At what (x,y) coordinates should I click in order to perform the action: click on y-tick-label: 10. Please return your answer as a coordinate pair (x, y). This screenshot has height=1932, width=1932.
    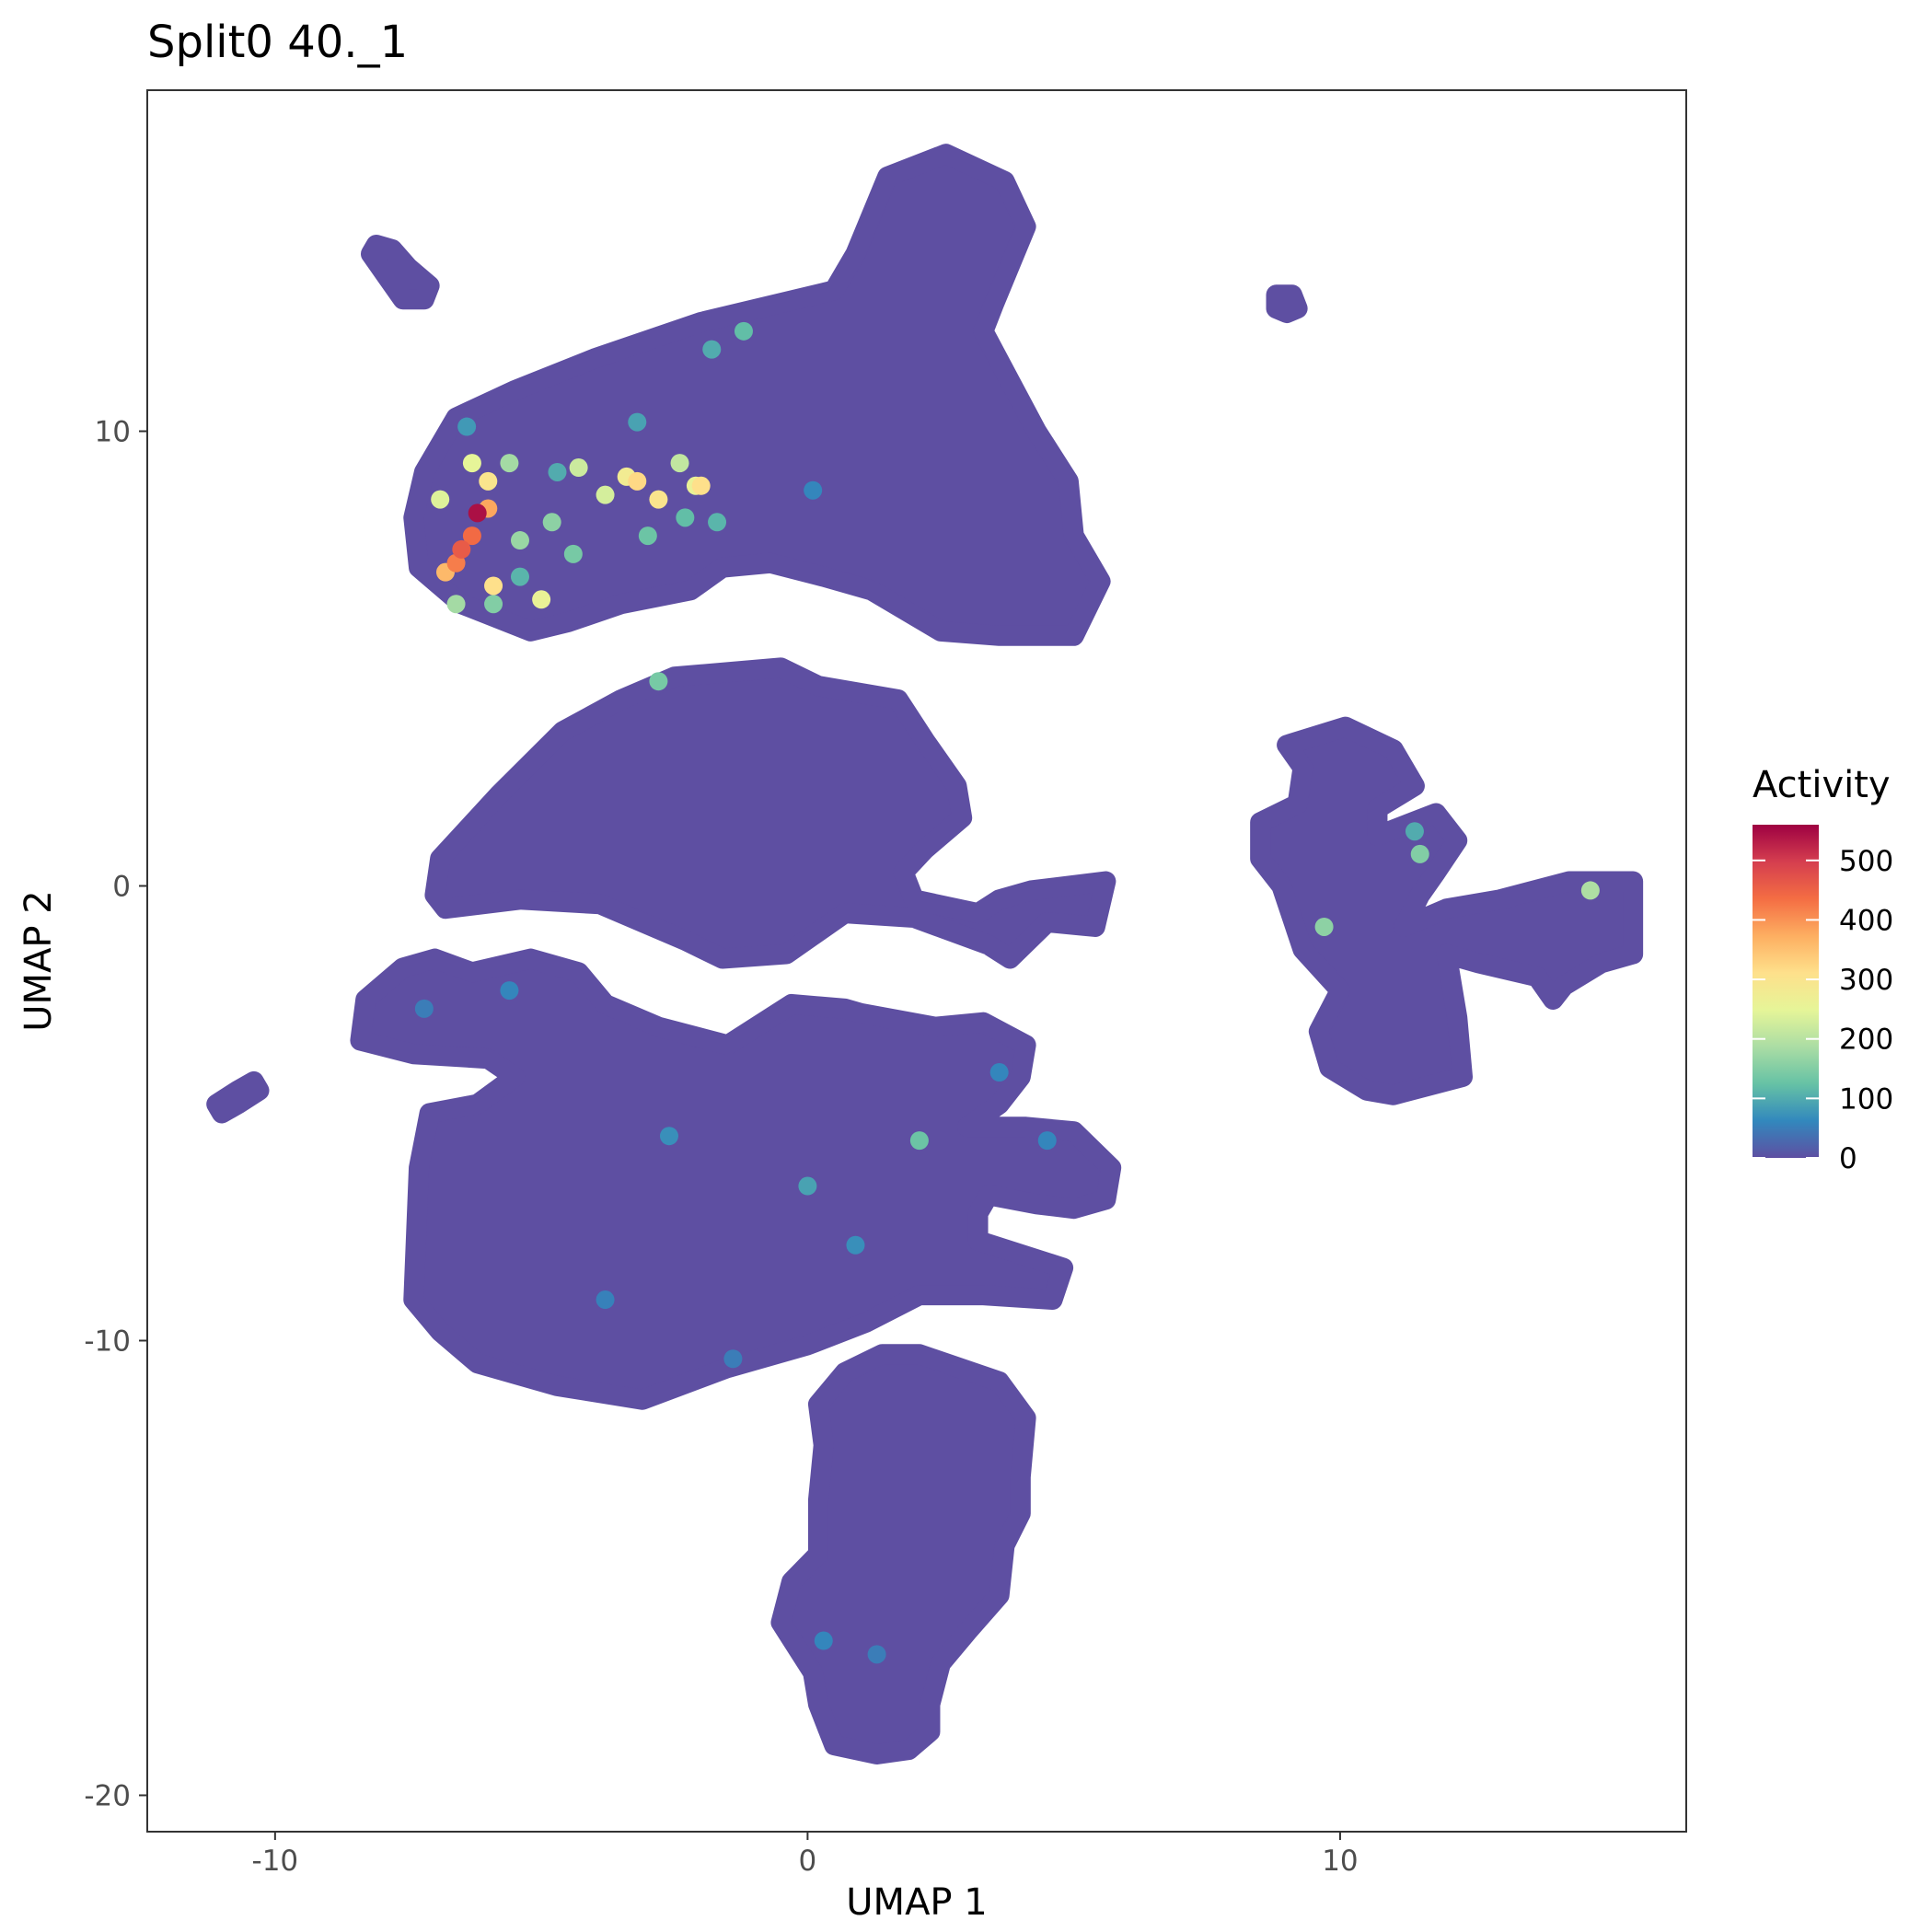
    Looking at the image, I should click on (113, 432).